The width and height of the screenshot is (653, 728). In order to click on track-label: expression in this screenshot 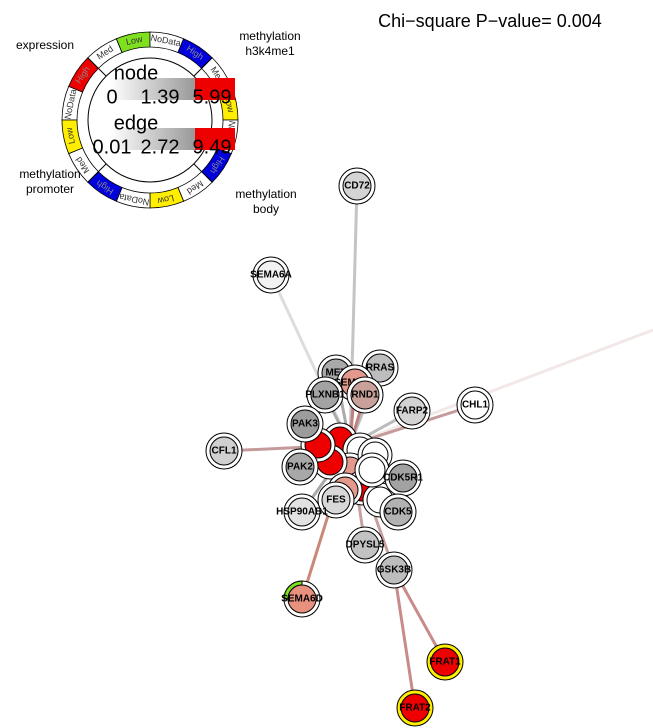, I will do `click(45, 45)`.